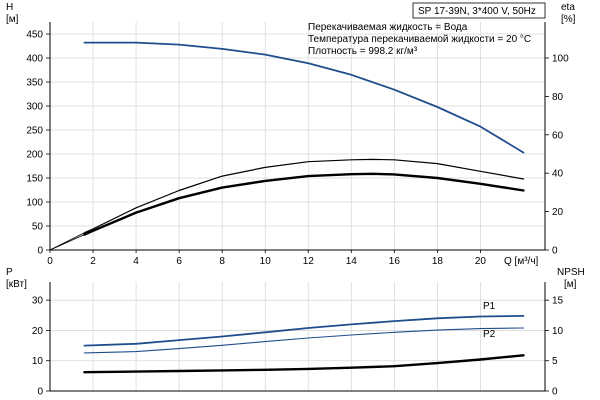 This screenshot has height=400, width=600. Describe the element at coordinates (34, 203) in the screenshot. I see `left-tick-label: 100` at that location.